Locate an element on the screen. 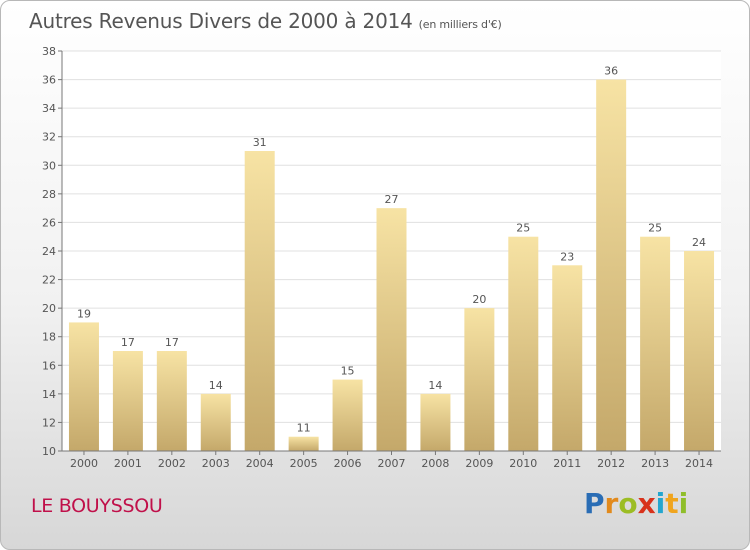 This screenshot has height=550, width=750. x-tick-label: 2001 is located at coordinates (128, 463).